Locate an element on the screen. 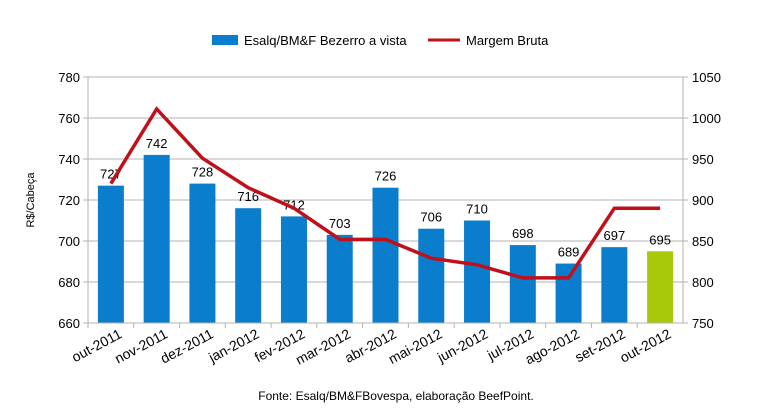 This screenshot has height=412, width=769. bar-value-label: 689 is located at coordinates (569, 252).